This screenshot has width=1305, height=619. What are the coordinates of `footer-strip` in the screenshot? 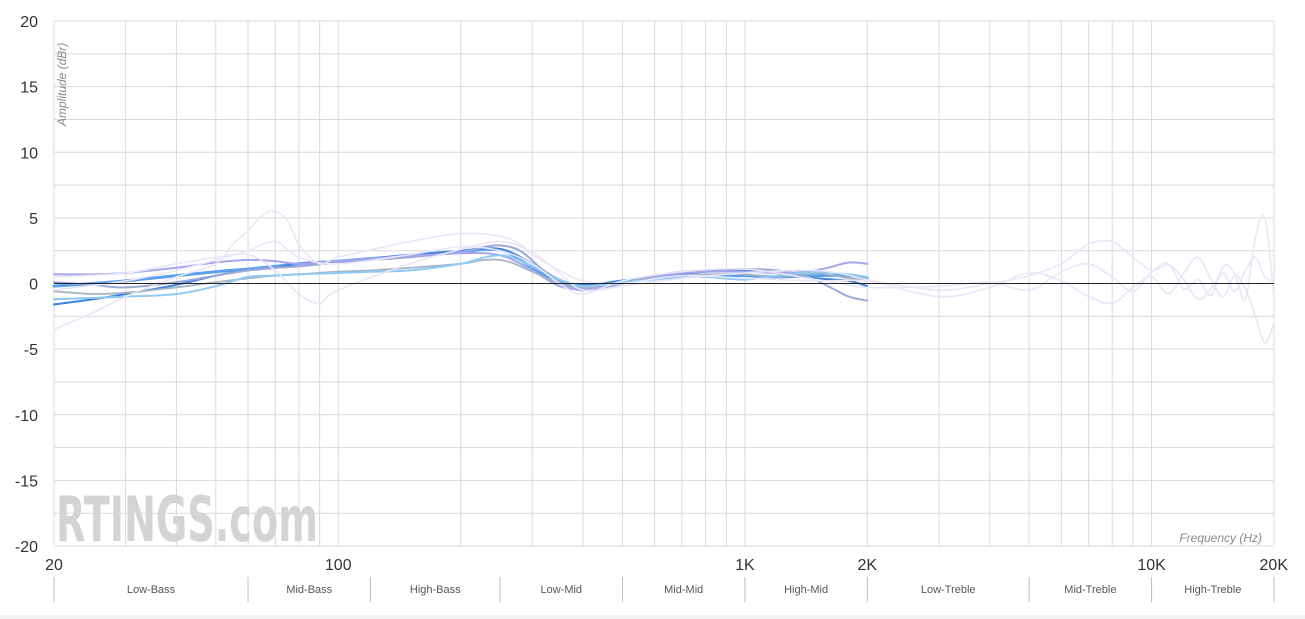 It's located at (652, 617).